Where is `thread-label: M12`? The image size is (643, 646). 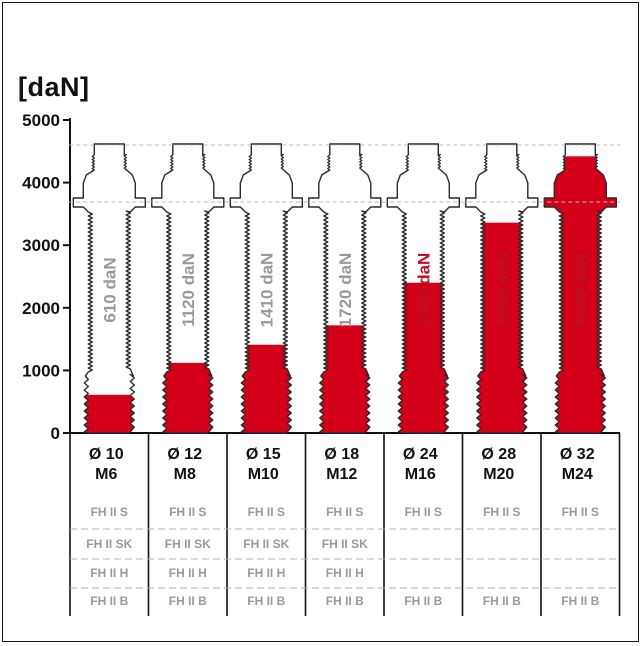
thread-label: M12 is located at coordinates (341, 474).